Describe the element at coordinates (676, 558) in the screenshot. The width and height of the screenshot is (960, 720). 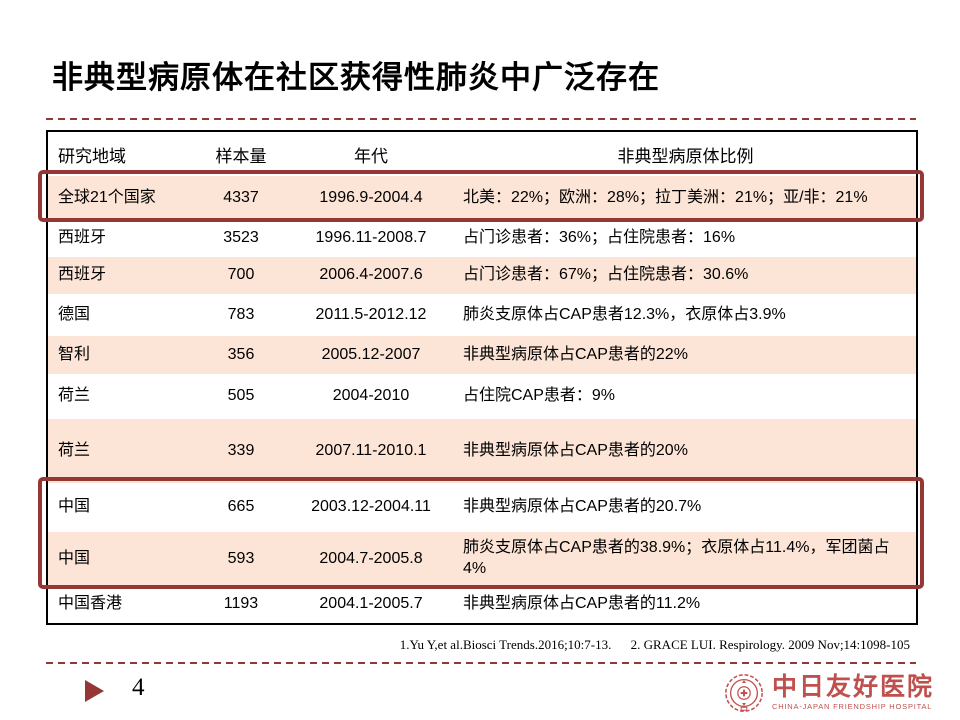
I see `cell-proportion: 肺炎支原体占CAP患者的38.9%；衣原体占11.4%，军团菌占4%` at that location.